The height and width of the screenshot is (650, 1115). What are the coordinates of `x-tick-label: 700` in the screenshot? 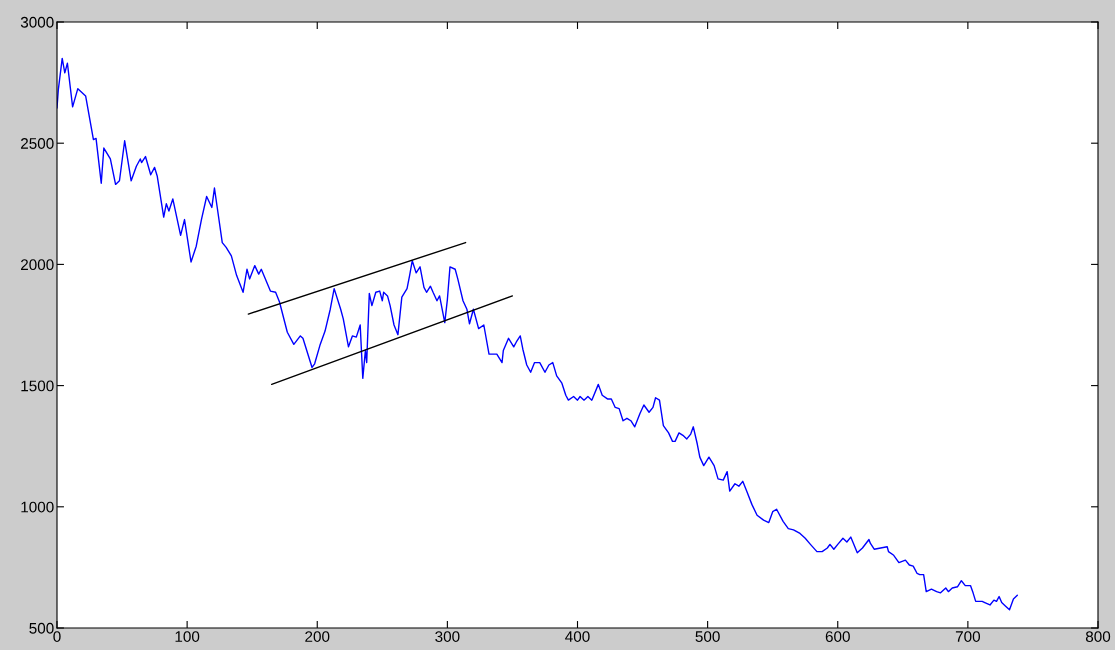 It's located at (968, 636).